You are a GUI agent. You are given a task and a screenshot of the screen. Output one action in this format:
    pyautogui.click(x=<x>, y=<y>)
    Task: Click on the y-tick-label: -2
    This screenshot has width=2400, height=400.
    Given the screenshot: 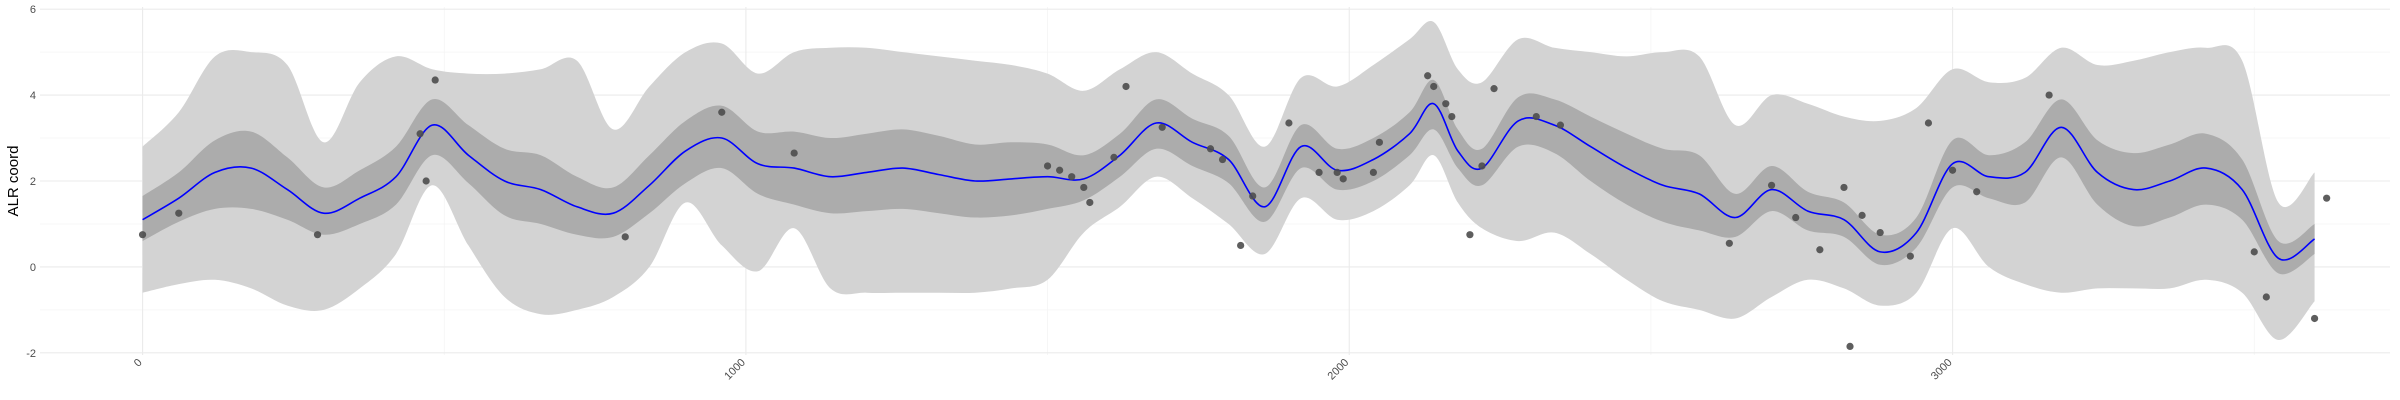 What is the action you would take?
    pyautogui.click(x=31, y=354)
    